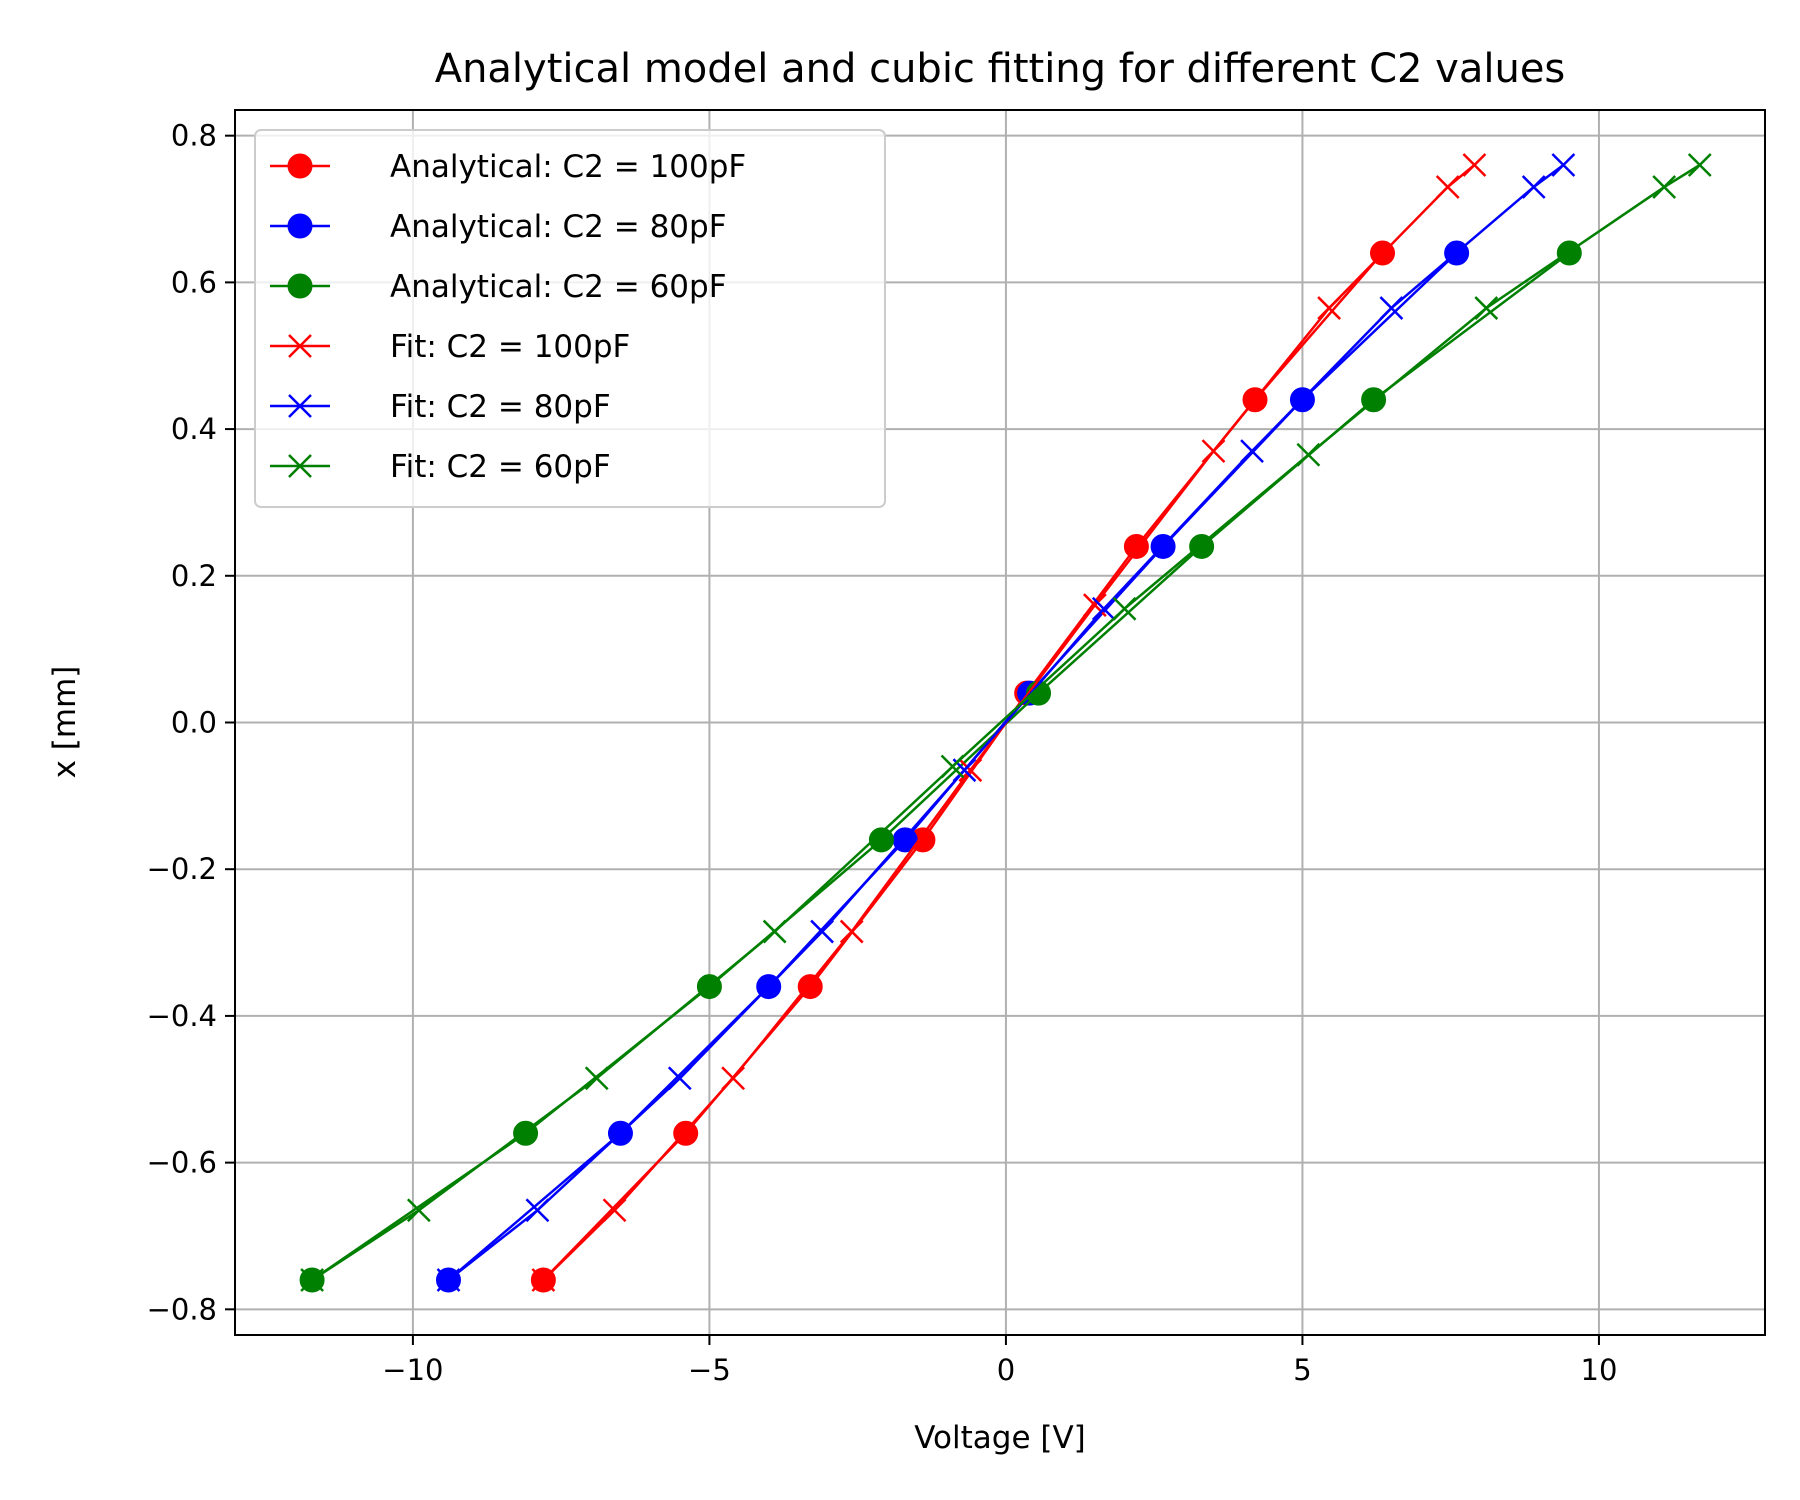  Describe the element at coordinates (65, 722) in the screenshot. I see `y-axis-label: x [mm]` at that location.